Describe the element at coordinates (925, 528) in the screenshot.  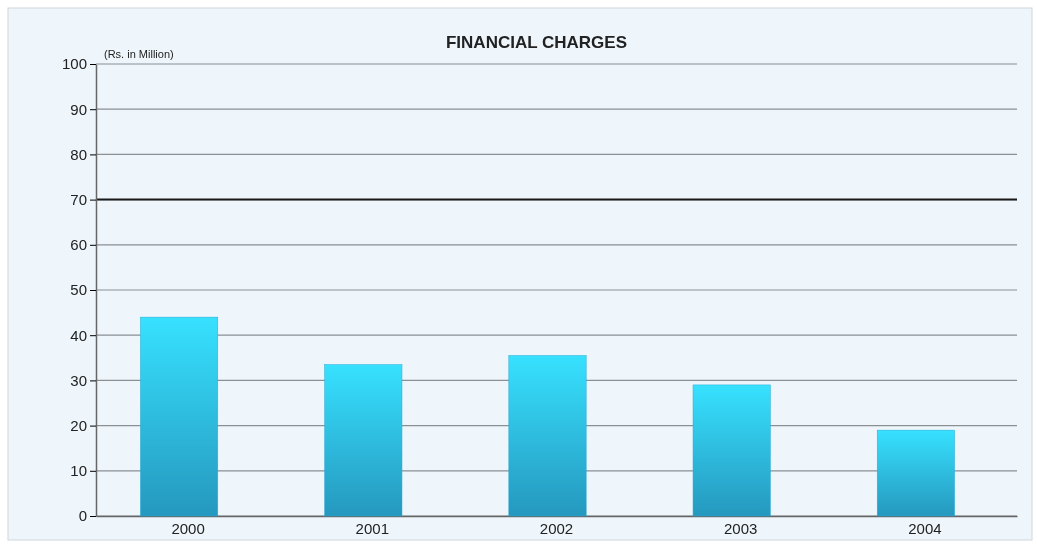
I see `x-tick-label: 2004` at that location.